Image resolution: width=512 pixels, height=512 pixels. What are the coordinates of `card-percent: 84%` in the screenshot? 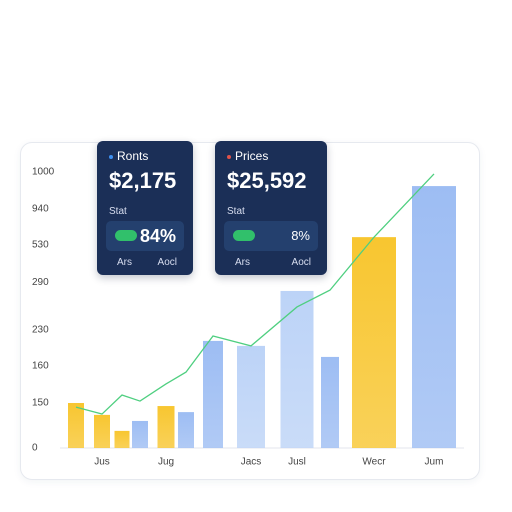 It's located at (157, 236).